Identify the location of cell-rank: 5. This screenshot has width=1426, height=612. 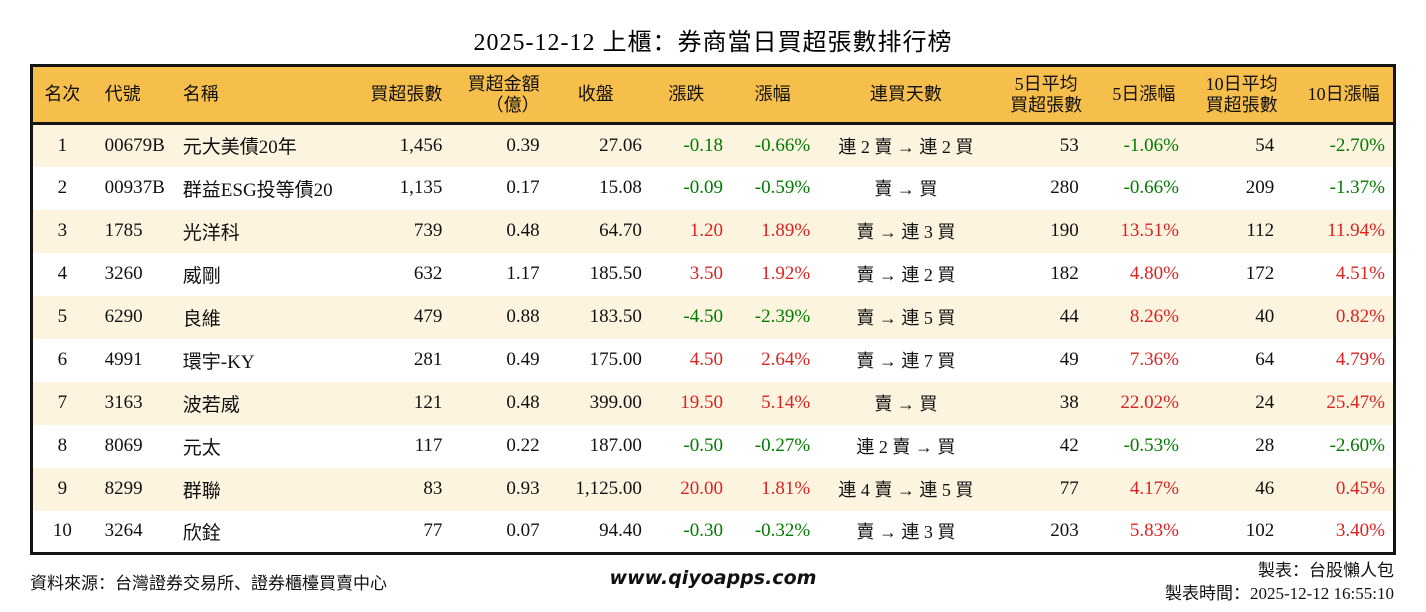
(62, 316).